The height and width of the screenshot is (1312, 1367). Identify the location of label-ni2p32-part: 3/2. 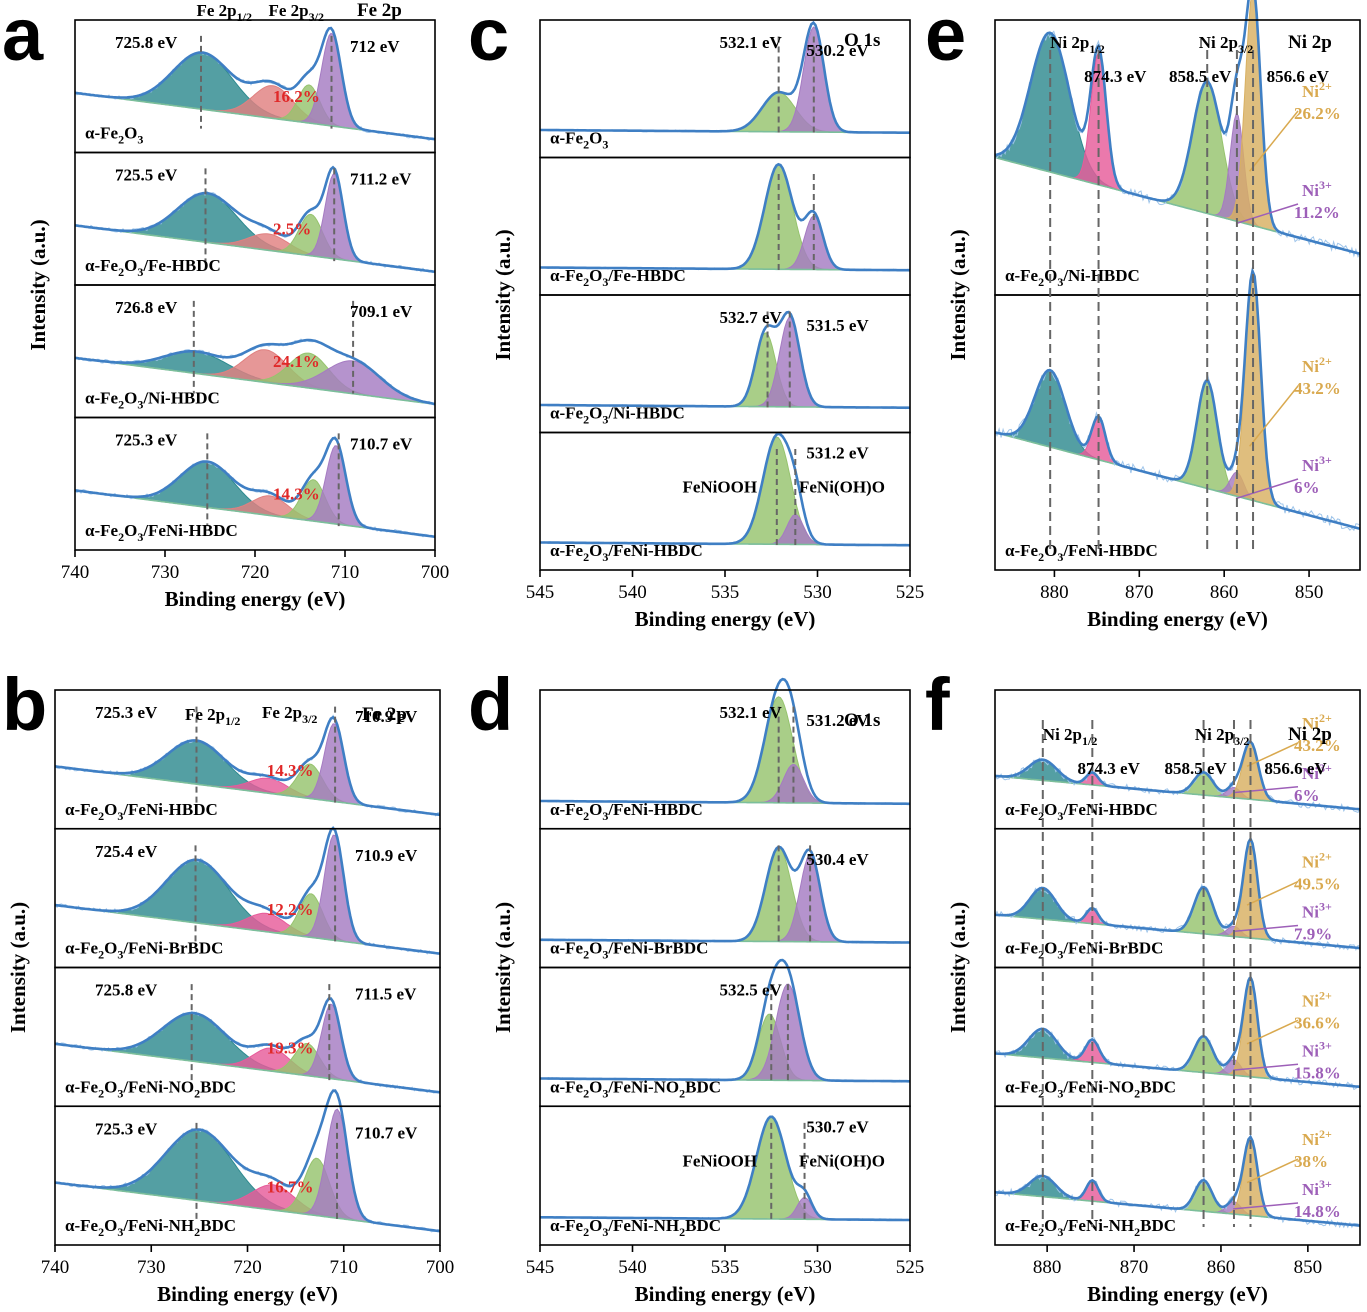
(1241, 741).